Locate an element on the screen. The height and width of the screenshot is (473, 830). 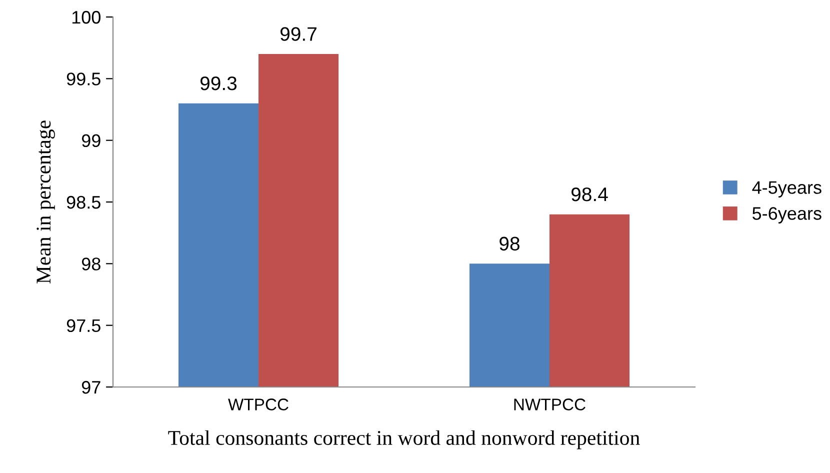
x-tick-label: WTPCC is located at coordinates (258, 404).